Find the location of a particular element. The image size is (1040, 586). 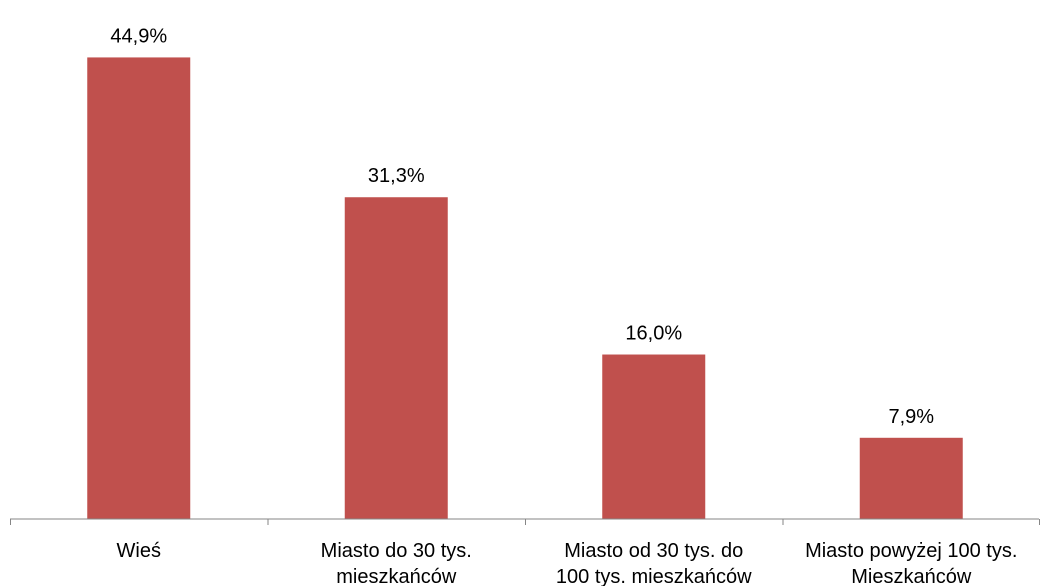

category-label: Miasto powyżej 100 tys. Mieszkańców is located at coordinates (911, 563).